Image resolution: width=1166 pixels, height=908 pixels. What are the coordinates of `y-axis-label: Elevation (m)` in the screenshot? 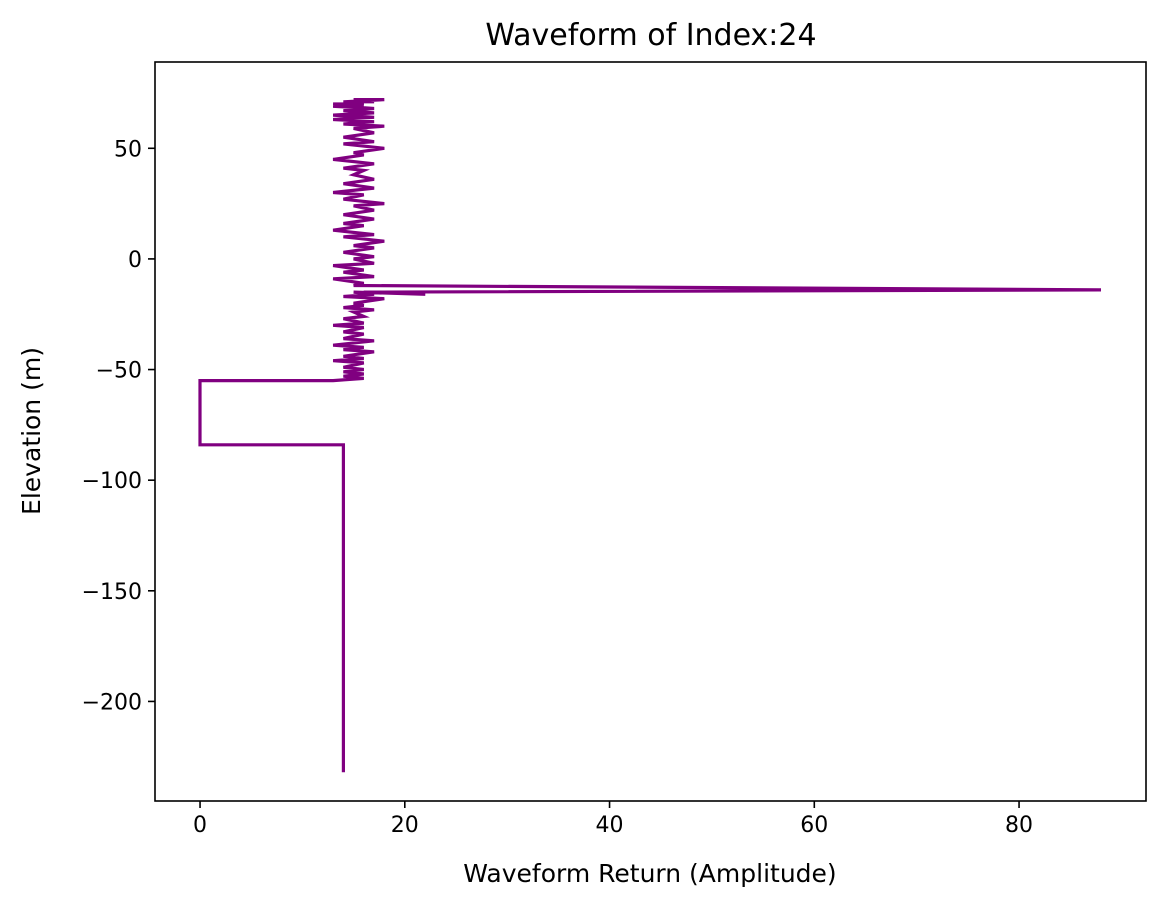 It's located at (31, 431).